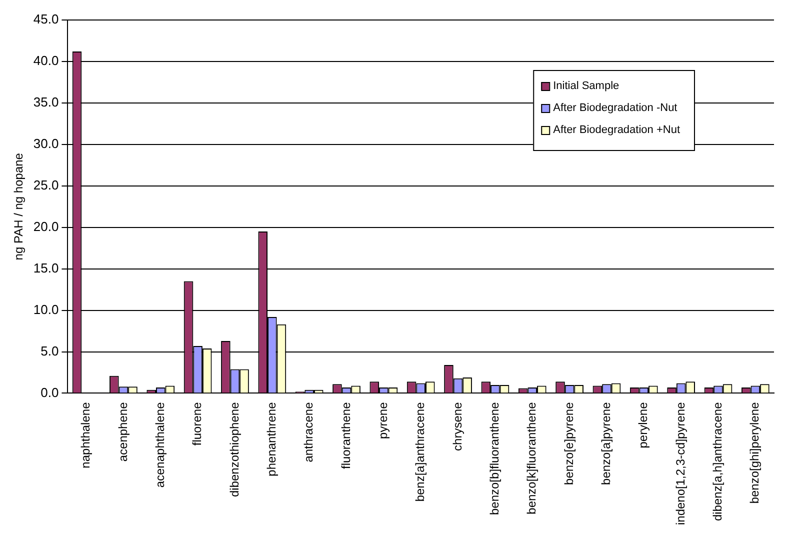  What do you see at coordinates (123, 432) in the screenshot?
I see `x-tick-label: acenphene` at bounding box center [123, 432].